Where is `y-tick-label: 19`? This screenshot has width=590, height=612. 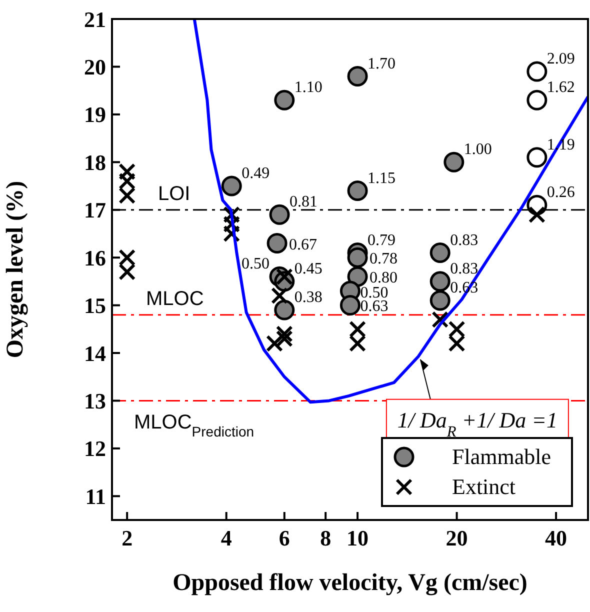
y-tick-label: 19 is located at coordinates (95, 115).